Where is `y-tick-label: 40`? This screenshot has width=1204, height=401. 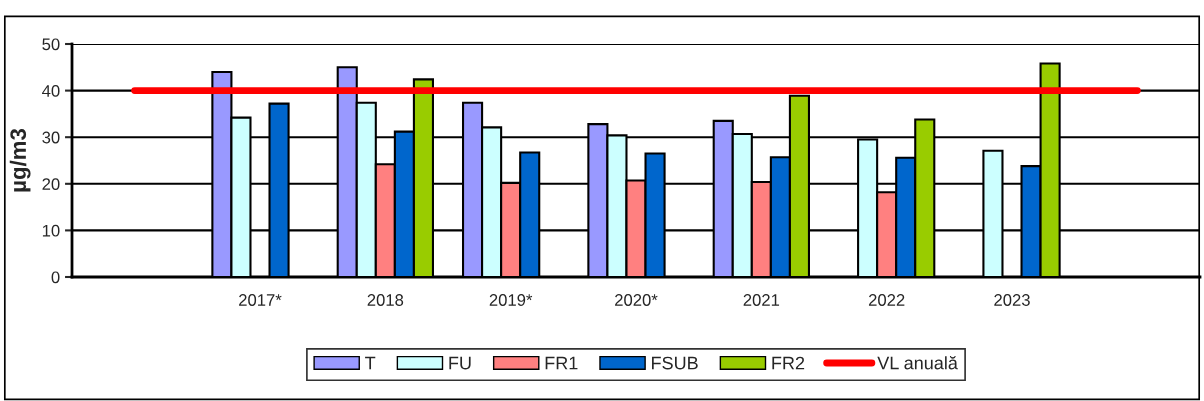
y-tick-label: 40 is located at coordinates (51, 91).